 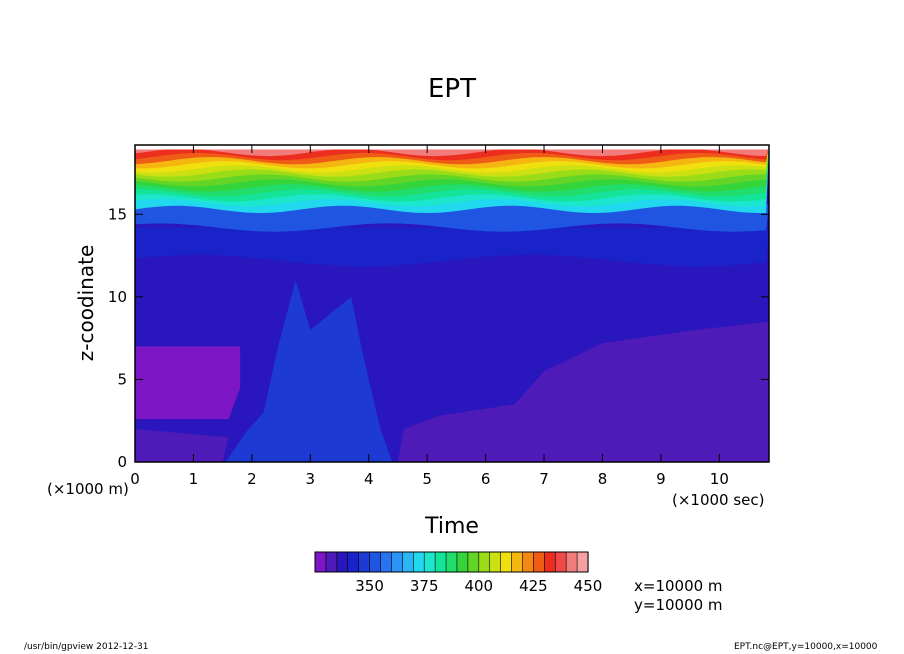 What do you see at coordinates (427, 479) in the screenshot?
I see `x-tick-label: 5` at bounding box center [427, 479].